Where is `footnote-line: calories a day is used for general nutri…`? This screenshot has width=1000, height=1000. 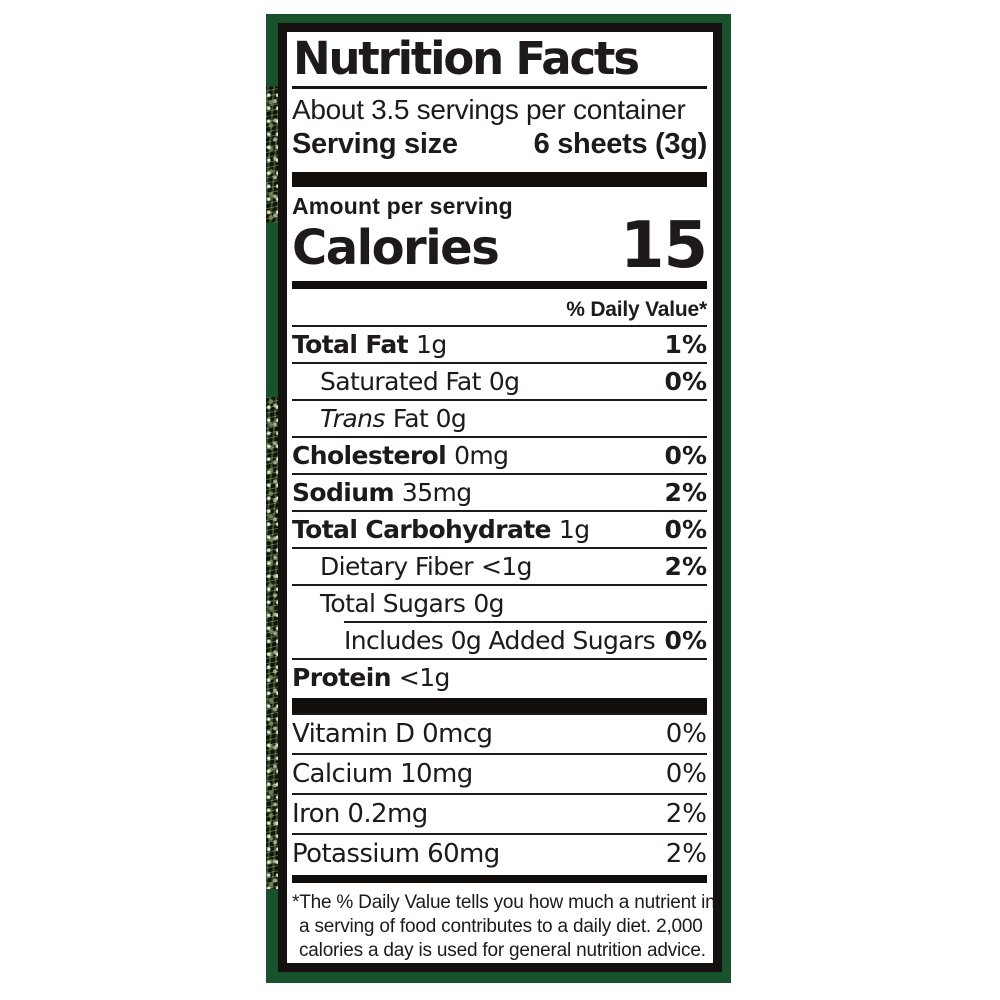
footnote-line: calories a day is used for general nutri… is located at coordinates (502, 950).